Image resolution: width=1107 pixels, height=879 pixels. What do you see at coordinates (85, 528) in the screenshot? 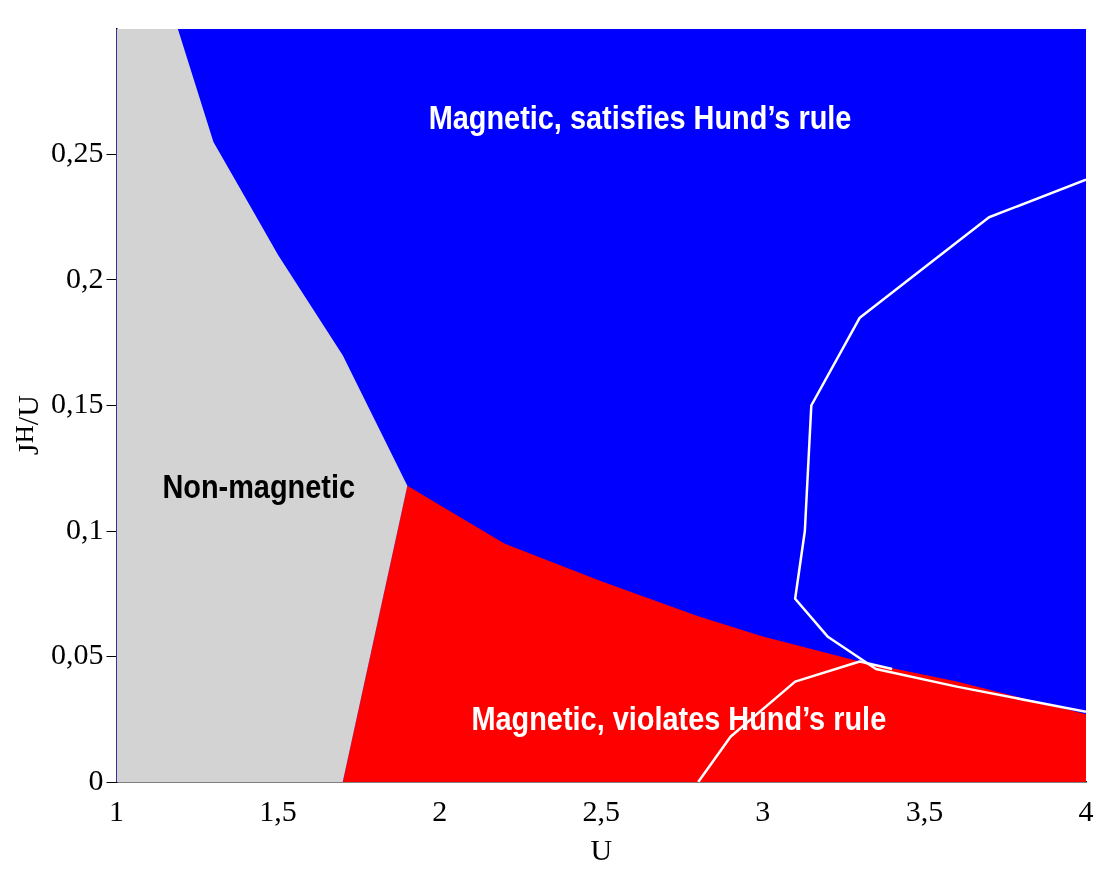
I see `y-tick-label: 0,1` at bounding box center [85, 528].